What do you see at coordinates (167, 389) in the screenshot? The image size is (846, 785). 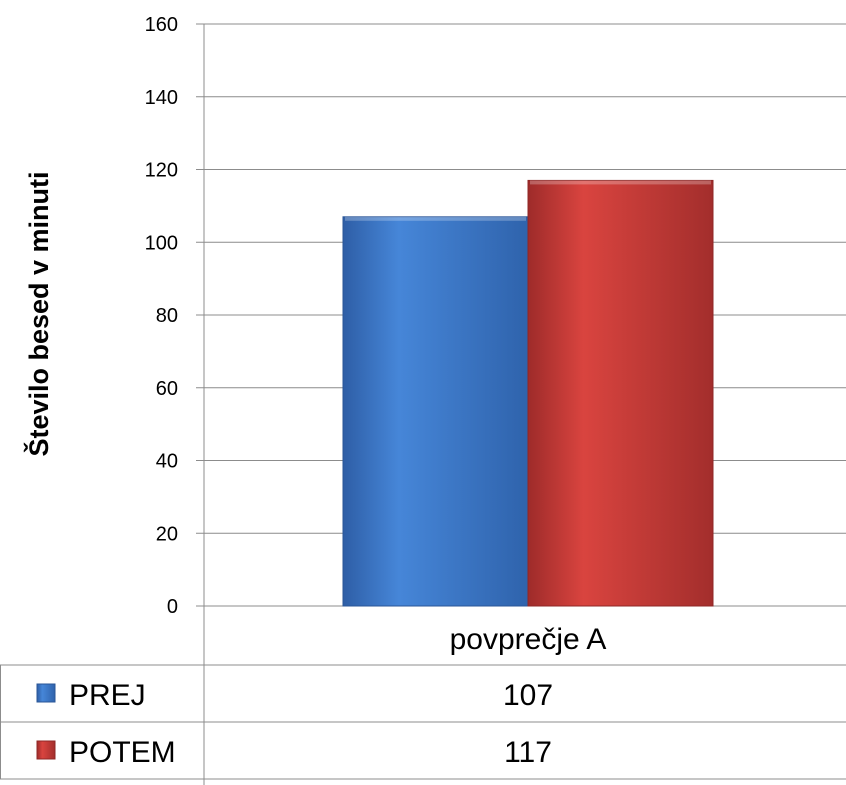 I see `y-tick-label: 60` at bounding box center [167, 389].